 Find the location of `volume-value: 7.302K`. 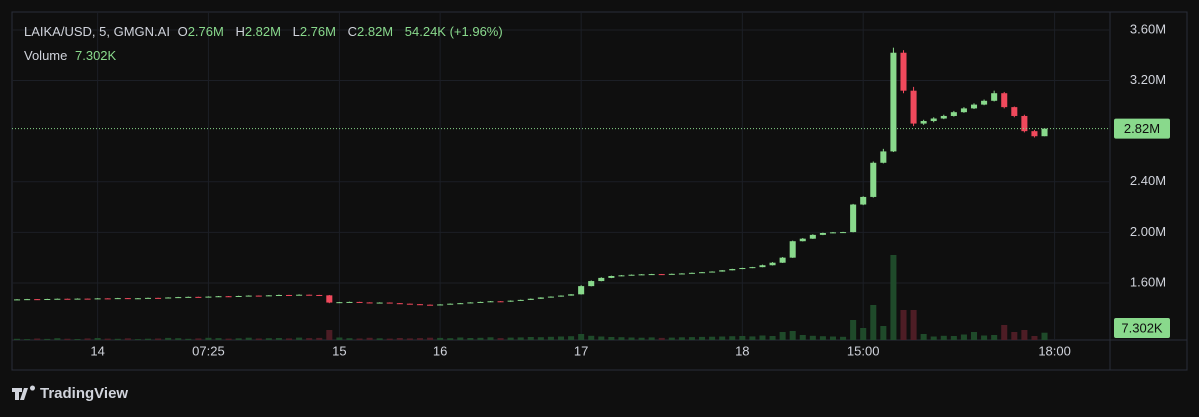

volume-value: 7.302K is located at coordinates (96, 55).